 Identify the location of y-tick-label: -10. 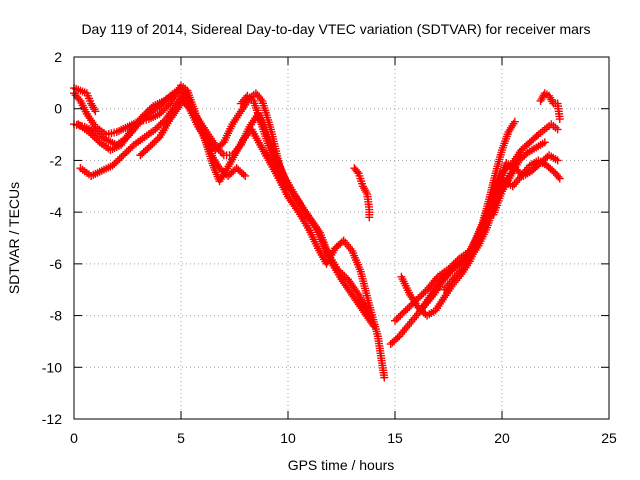
(52, 367).